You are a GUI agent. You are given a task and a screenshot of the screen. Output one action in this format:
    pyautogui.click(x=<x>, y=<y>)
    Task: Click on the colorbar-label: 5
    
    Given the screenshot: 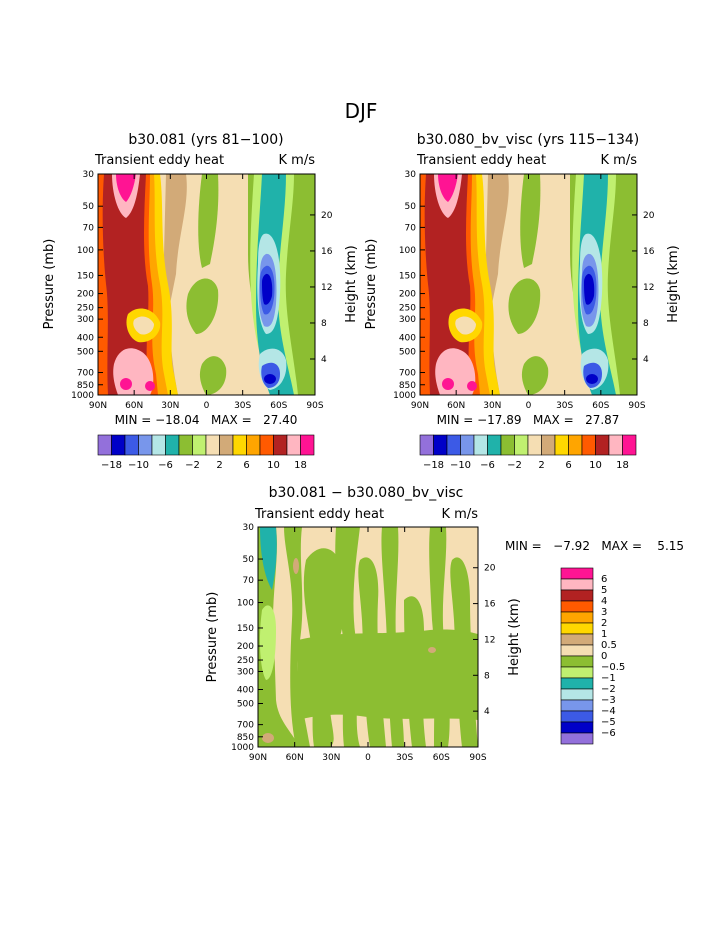 What is the action you would take?
    pyautogui.click(x=604, y=590)
    